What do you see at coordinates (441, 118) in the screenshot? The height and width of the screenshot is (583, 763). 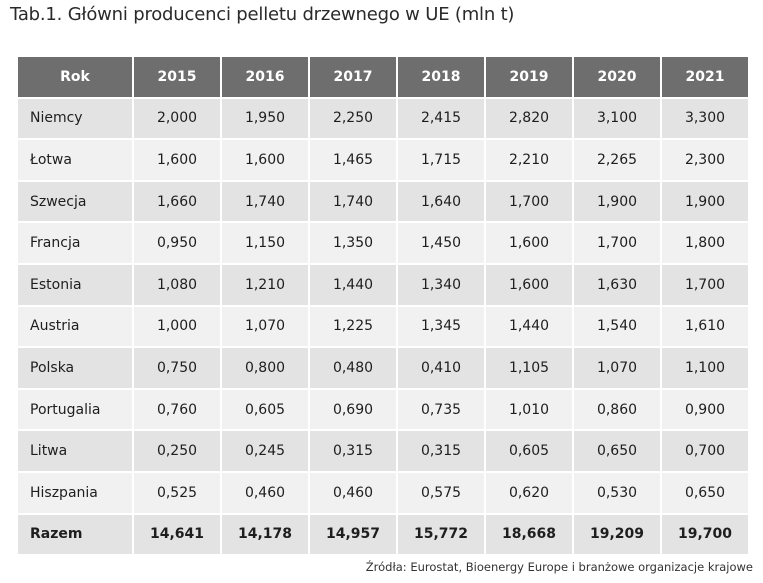 I see `value-cell: 2,415` at bounding box center [441, 118].